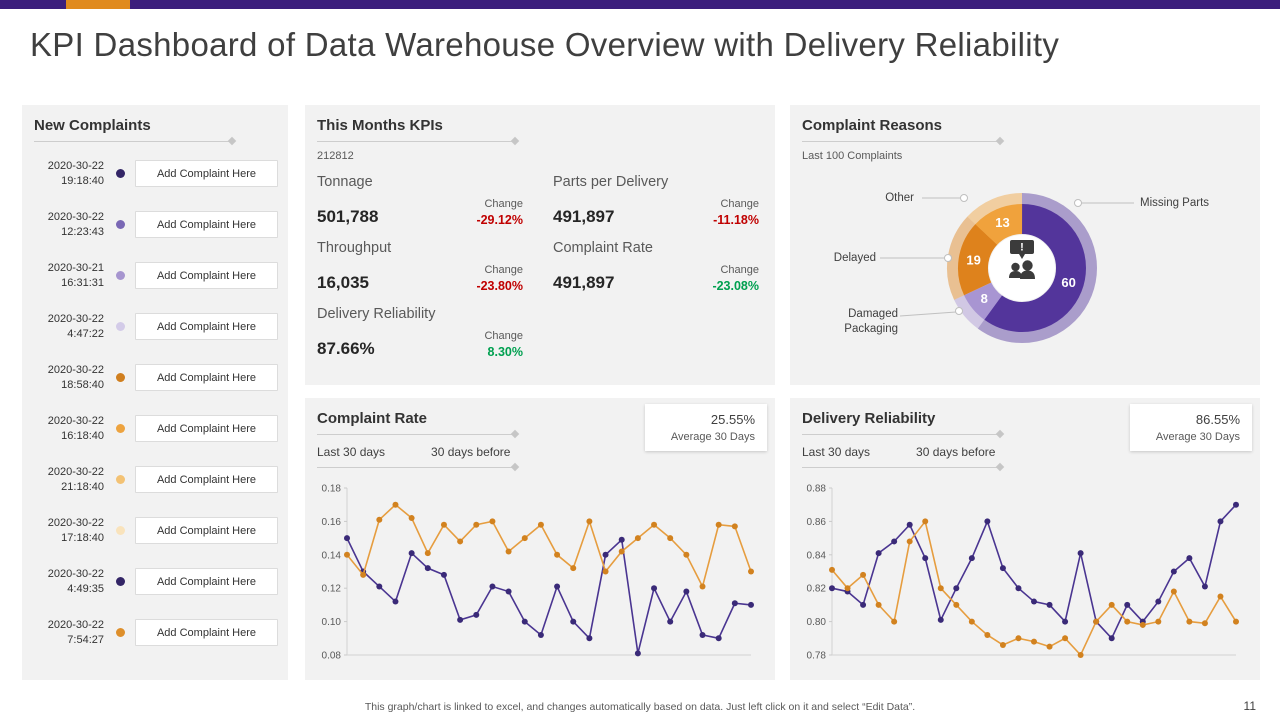 The height and width of the screenshot is (720, 1280). Describe the element at coordinates (899, 198) in the screenshot. I see `donut-label-other: Other` at that location.